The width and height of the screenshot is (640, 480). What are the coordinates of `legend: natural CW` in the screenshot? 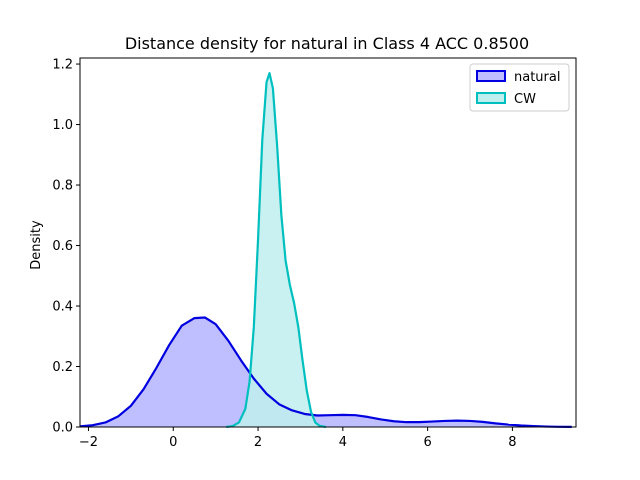 It's located at (519, 87).